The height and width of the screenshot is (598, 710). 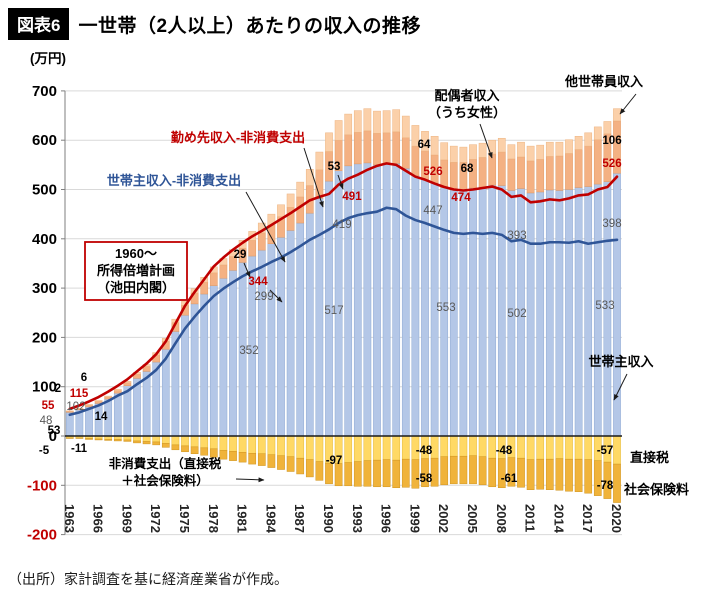 What do you see at coordinates (628, 104) in the screenshot?
I see `annotation-arrow` at bounding box center [628, 104].